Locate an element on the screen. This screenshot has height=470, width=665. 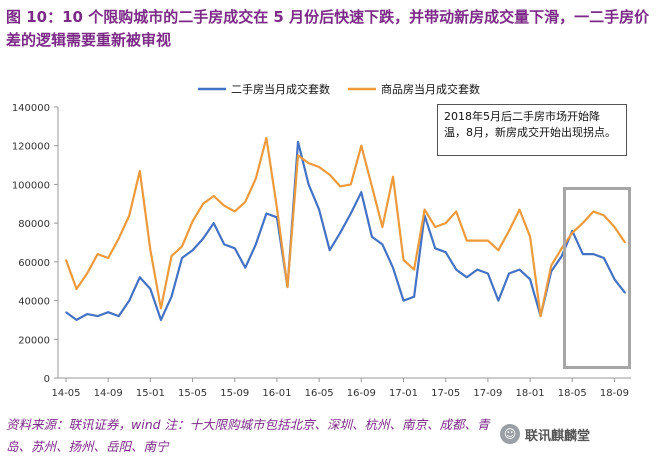
wechat-icon: ☺ is located at coordinates (510, 434).